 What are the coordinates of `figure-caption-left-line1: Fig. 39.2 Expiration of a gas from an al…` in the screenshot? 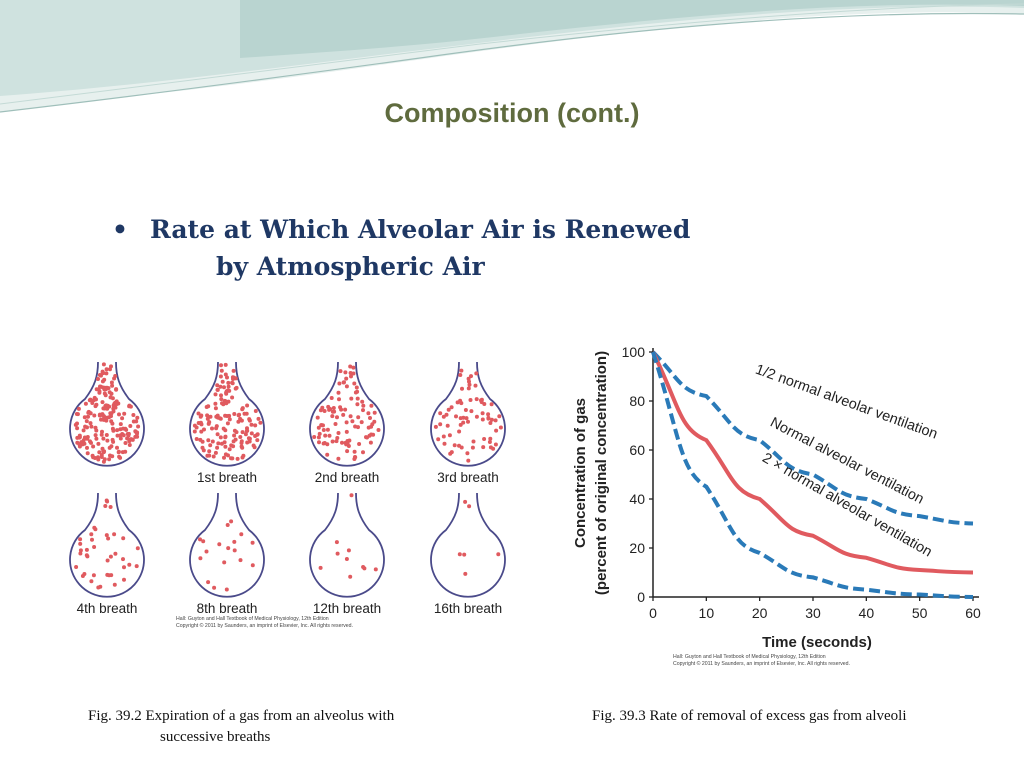 It's located at (241, 716).